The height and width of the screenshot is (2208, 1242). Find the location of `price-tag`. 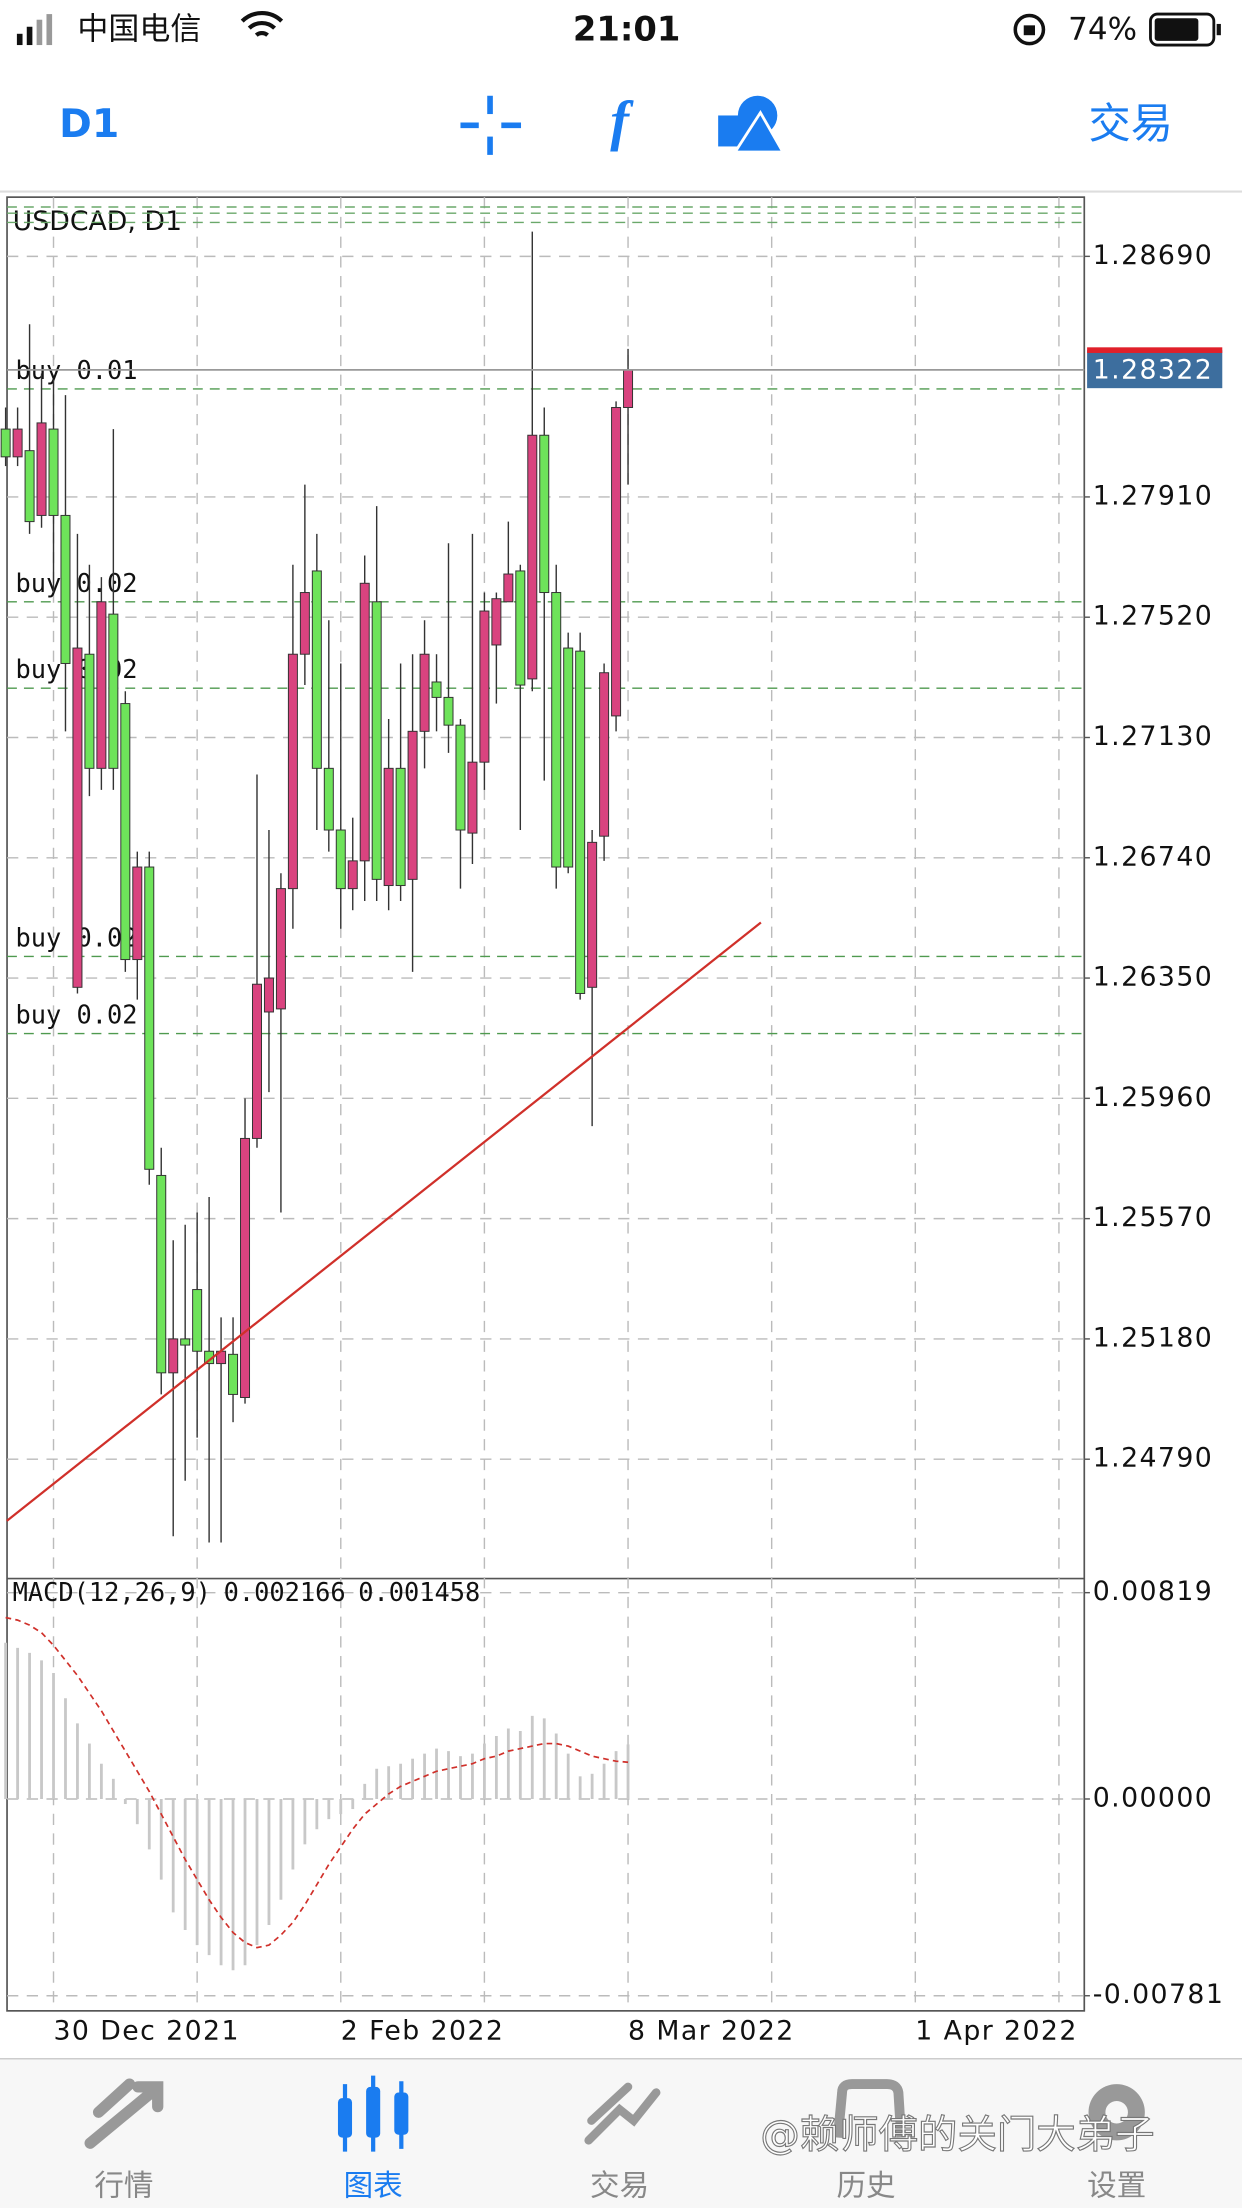

price-tag is located at coordinates (1155, 369).